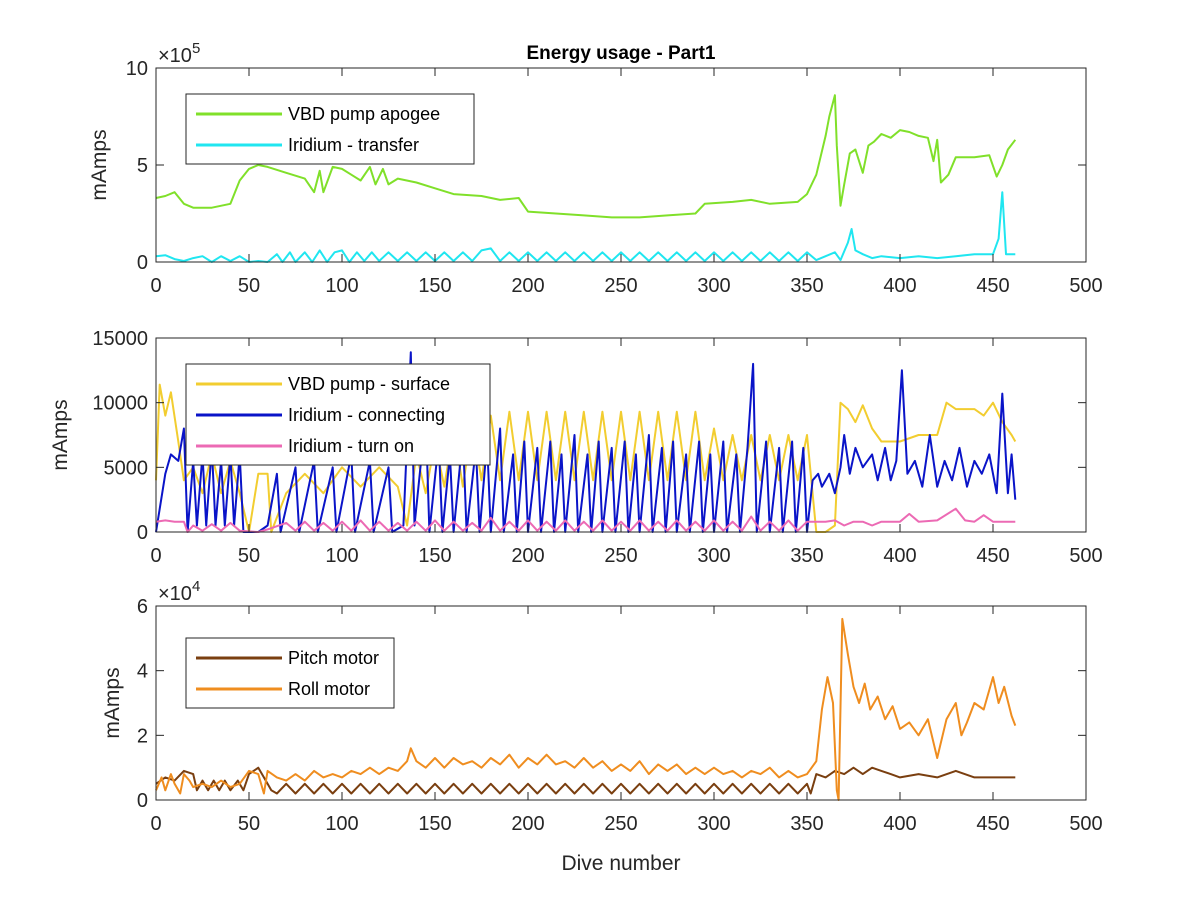  I want to click on y-tick-label: 15000, so click(120, 339).